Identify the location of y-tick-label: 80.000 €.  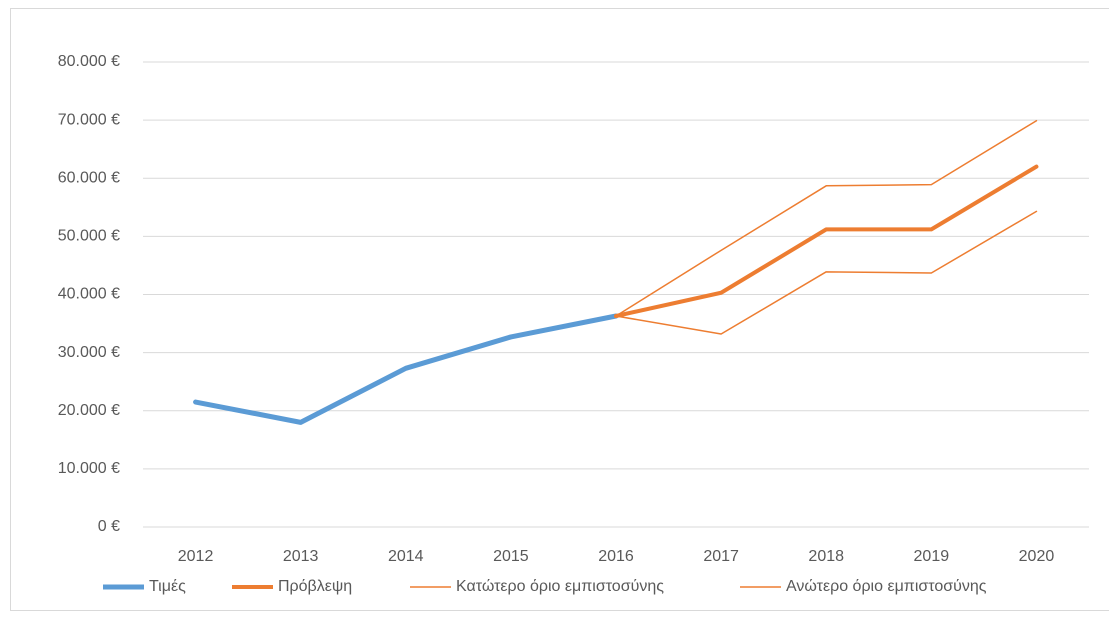
(89, 61).